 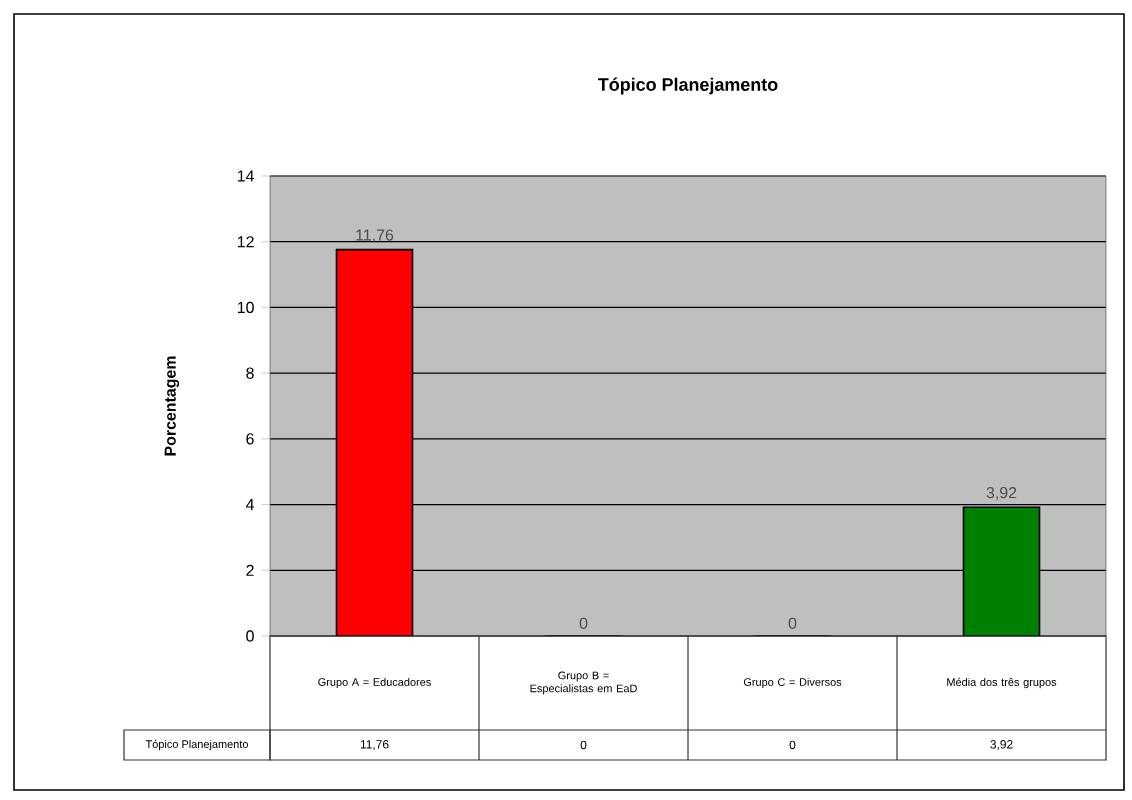 I want to click on chart-title: Tópico Planejamento, so click(x=688, y=86).